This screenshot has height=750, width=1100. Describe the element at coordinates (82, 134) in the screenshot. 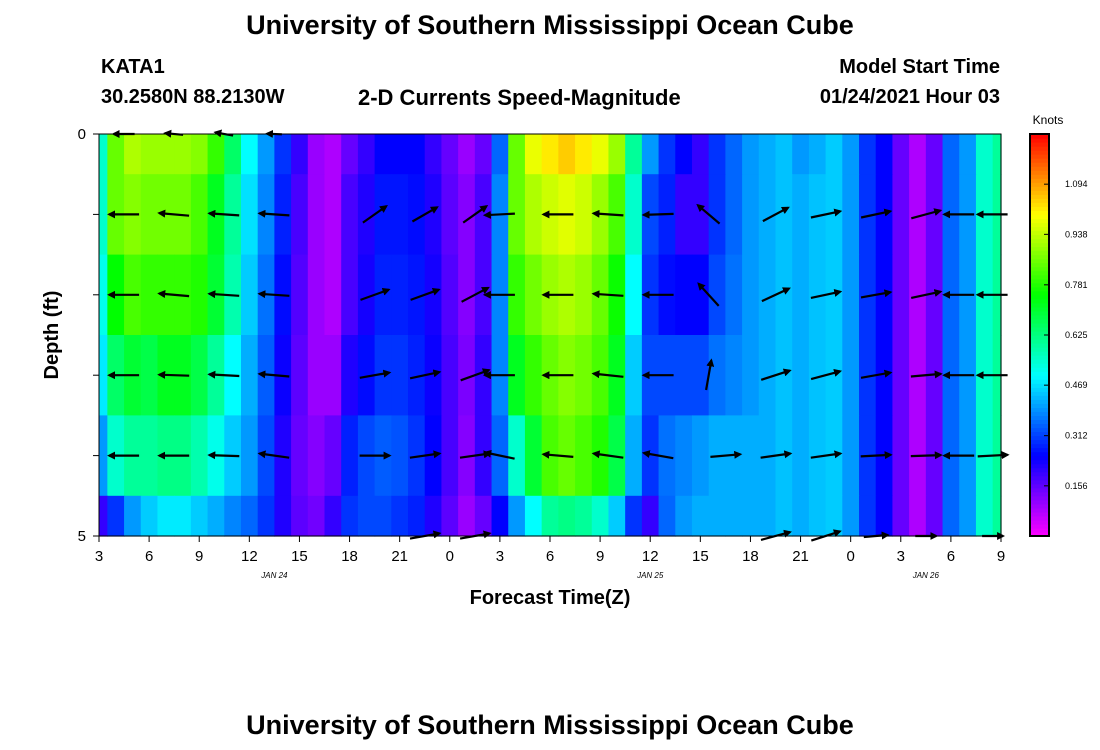

I see `y-tick-label: 0` at that location.